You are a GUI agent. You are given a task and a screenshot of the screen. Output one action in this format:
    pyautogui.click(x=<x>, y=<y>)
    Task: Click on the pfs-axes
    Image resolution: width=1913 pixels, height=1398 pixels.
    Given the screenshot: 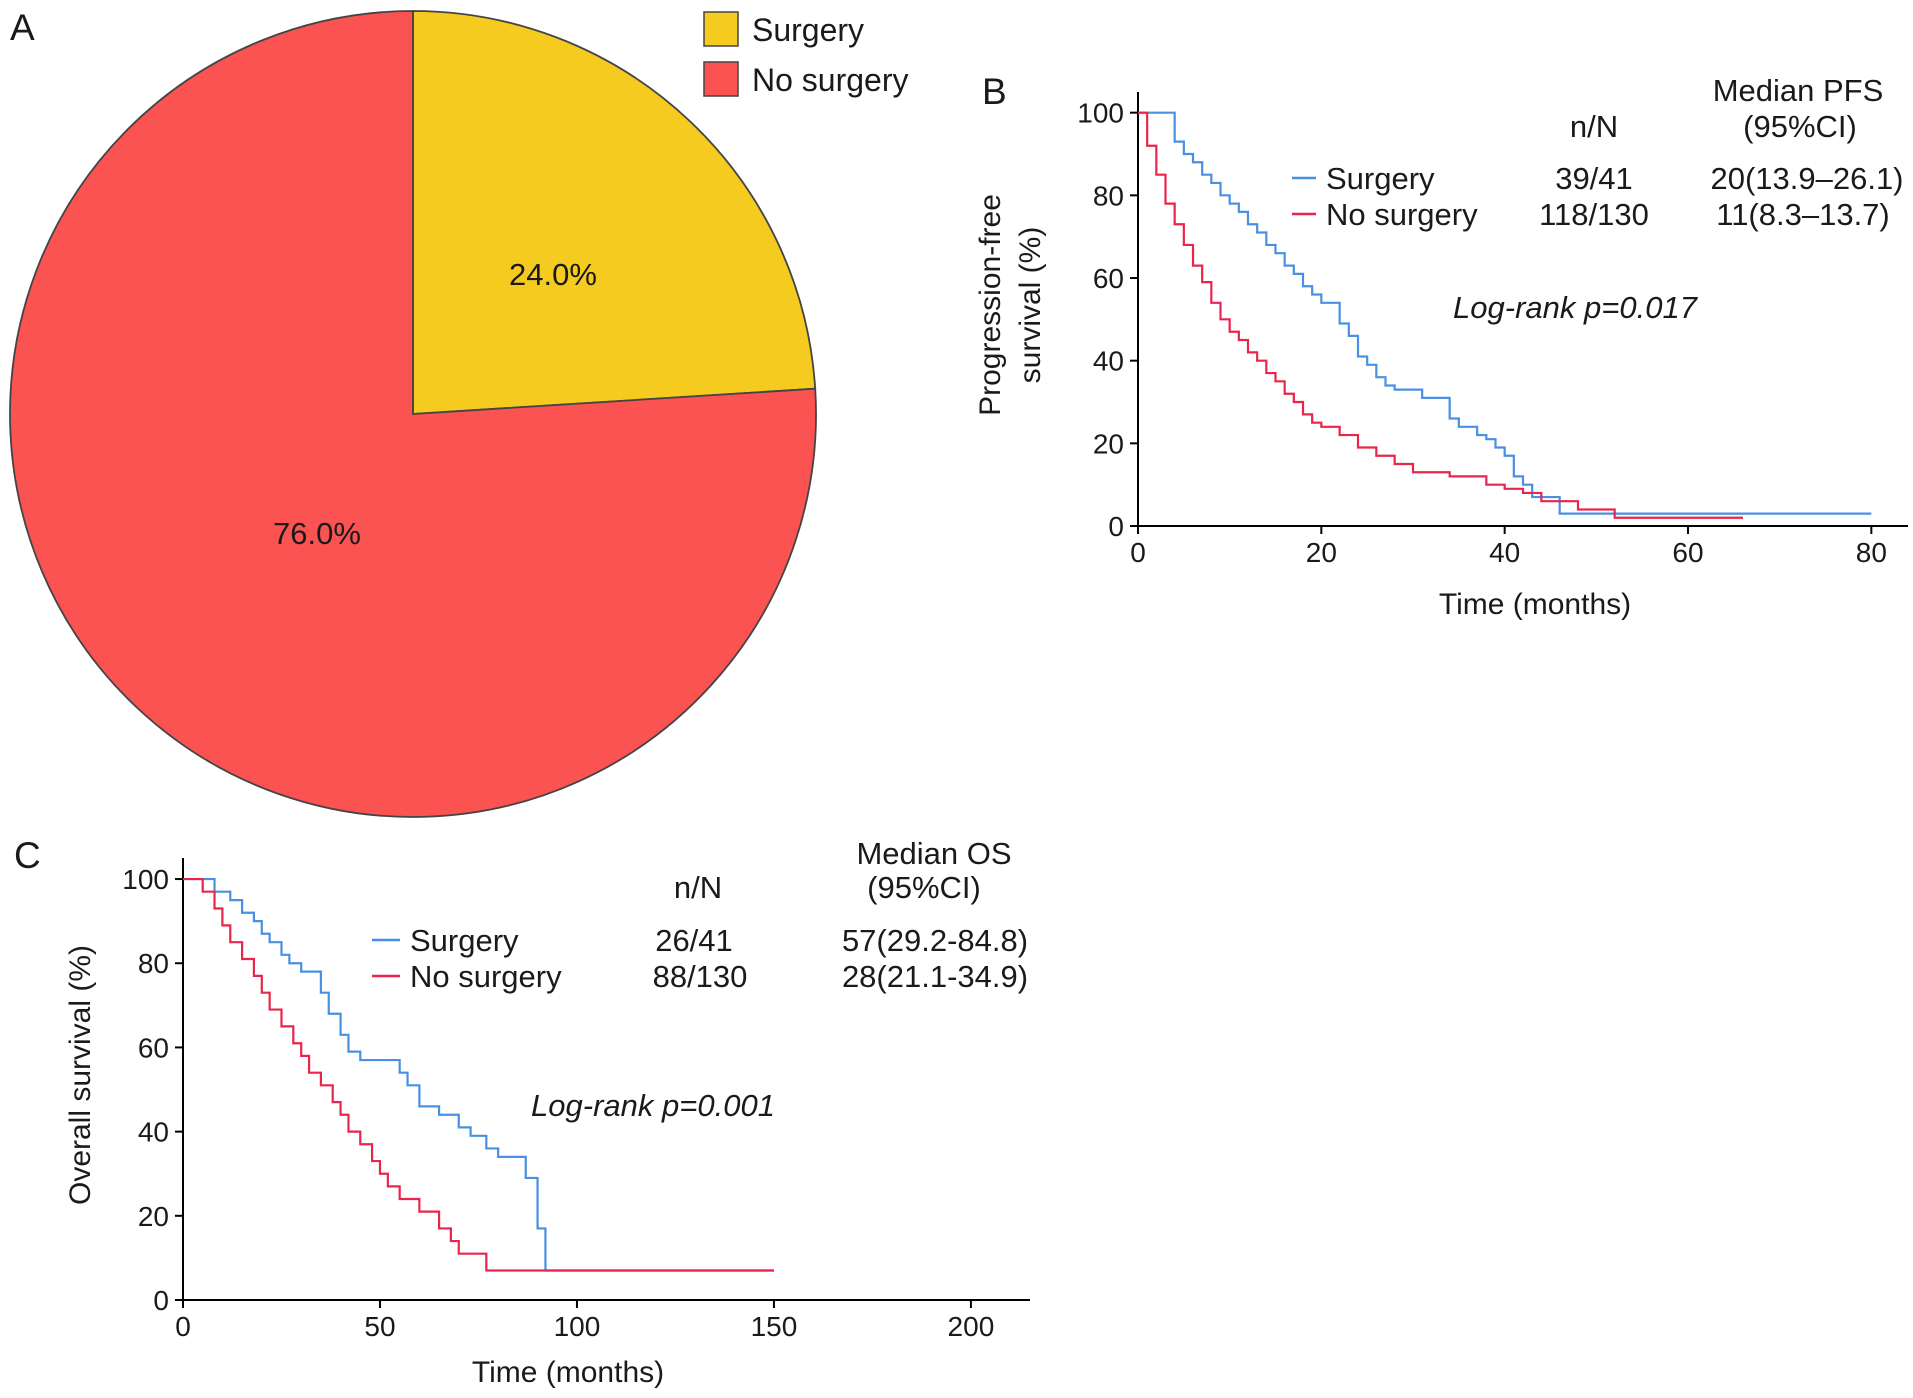 What is the action you would take?
    pyautogui.click(x=1522, y=309)
    